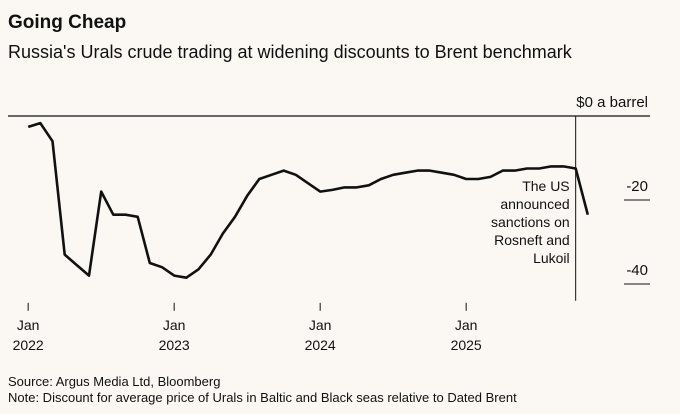 The width and height of the screenshot is (680, 414). Describe the element at coordinates (612, 102) in the screenshot. I see `y-tick-label: $0 a barrel` at that location.